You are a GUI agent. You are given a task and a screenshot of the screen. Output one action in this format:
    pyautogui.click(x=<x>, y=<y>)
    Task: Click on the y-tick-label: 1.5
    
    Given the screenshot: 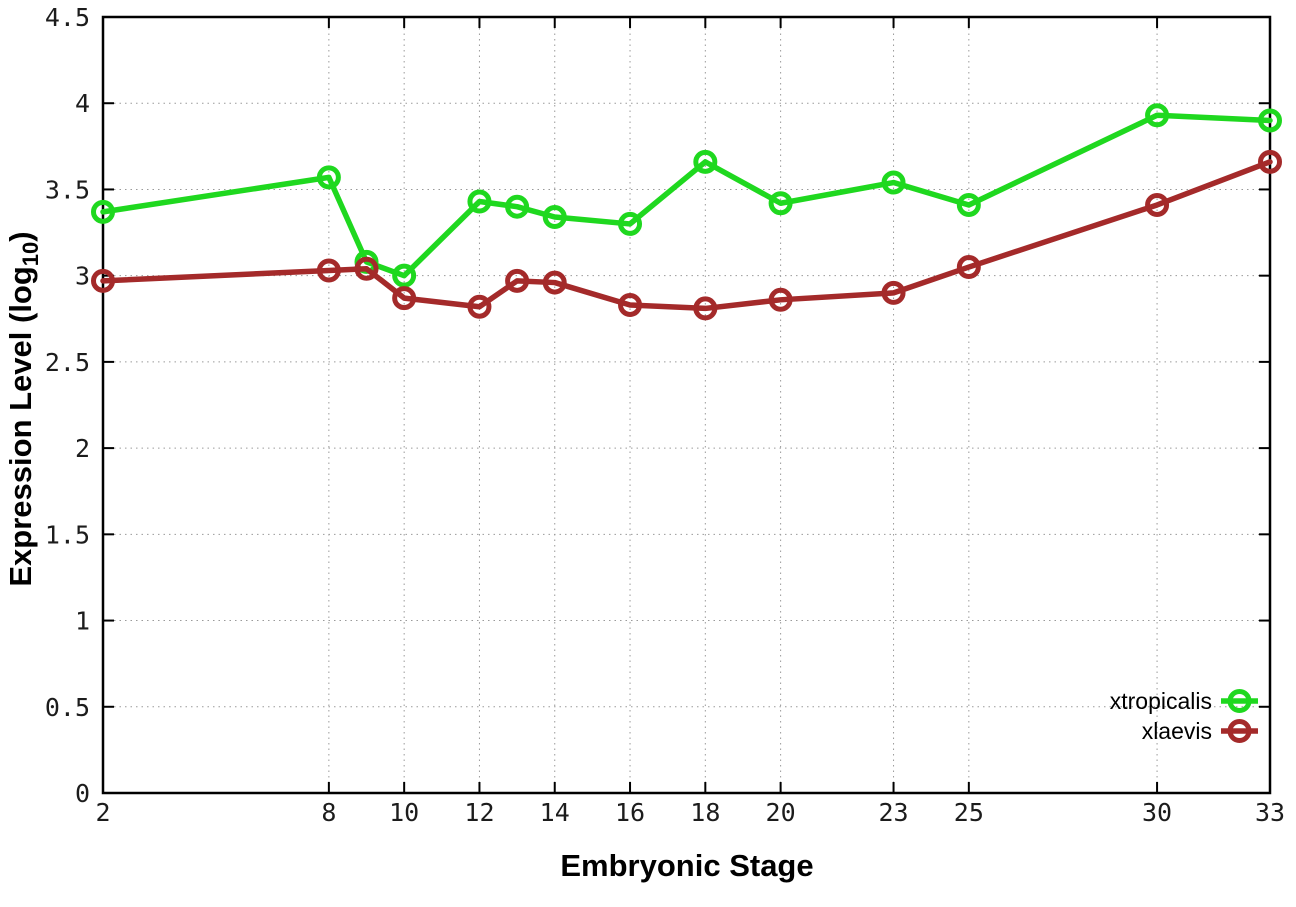 What is the action you would take?
    pyautogui.click(x=67, y=534)
    